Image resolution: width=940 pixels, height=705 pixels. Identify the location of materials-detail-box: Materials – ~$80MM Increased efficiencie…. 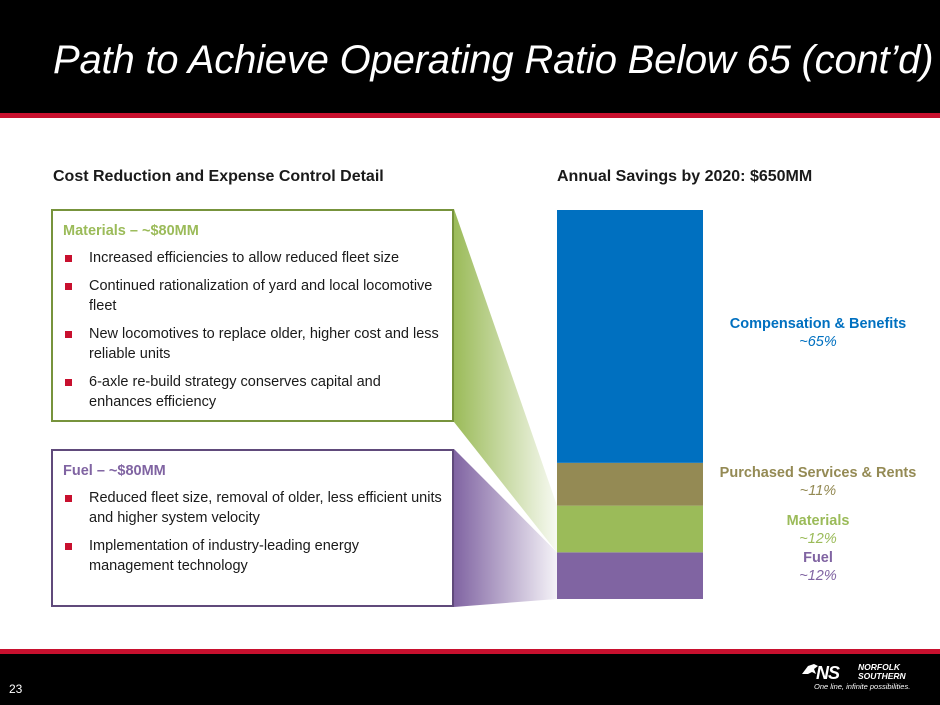
(252, 315).